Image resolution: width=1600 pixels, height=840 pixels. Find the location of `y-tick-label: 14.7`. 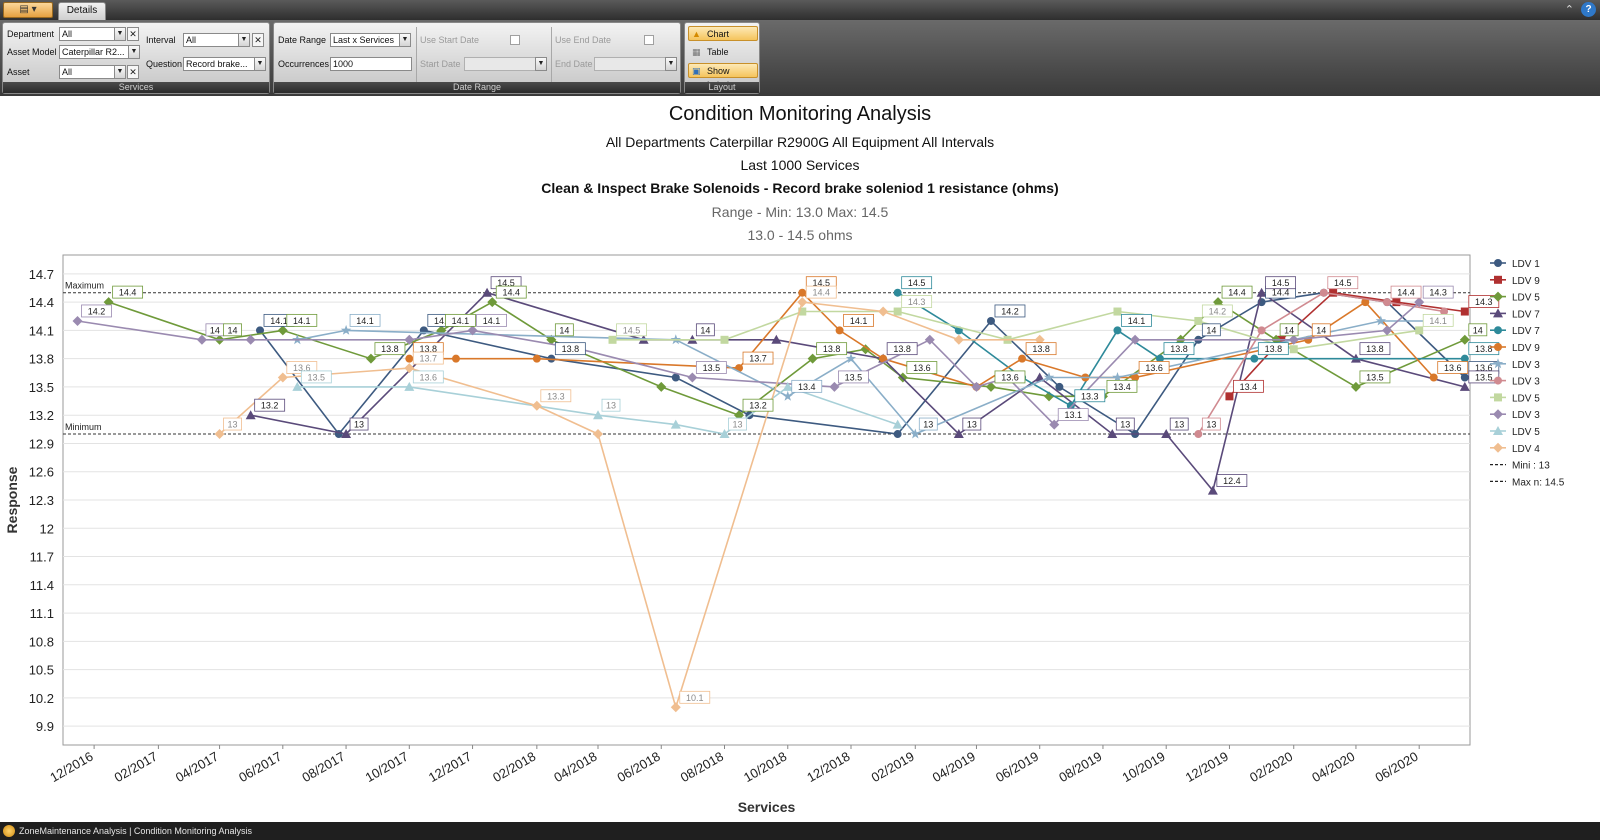

y-tick-label: 14.7 is located at coordinates (41, 274).